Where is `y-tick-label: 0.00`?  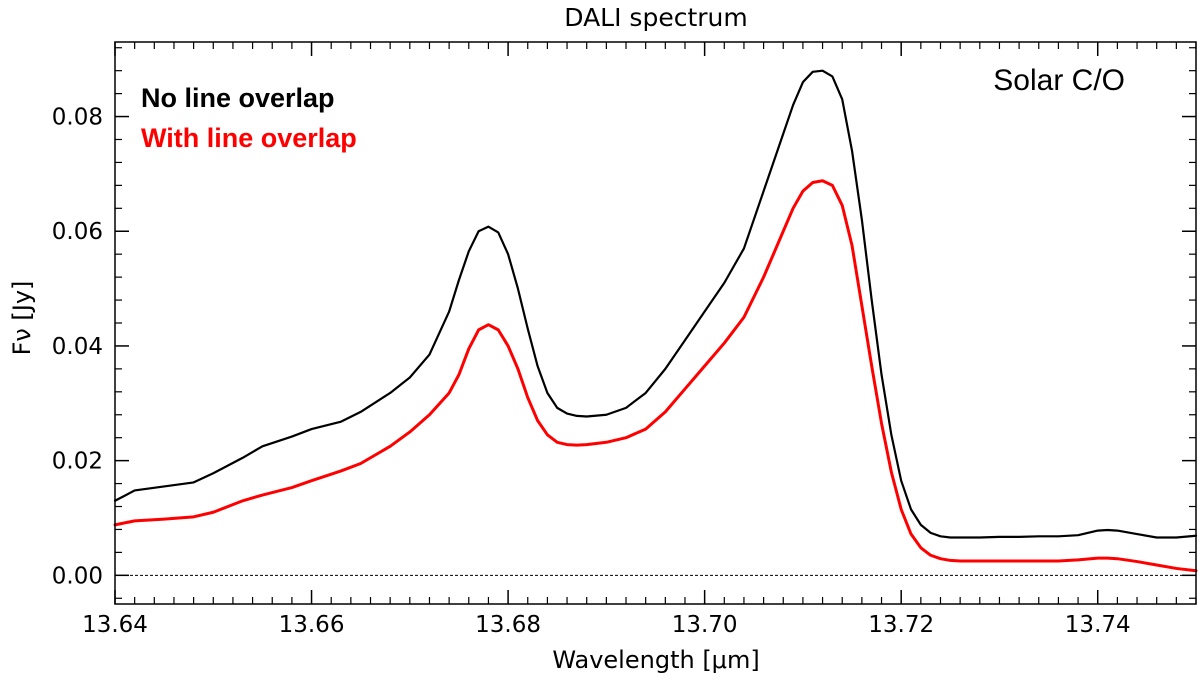 y-tick-label: 0.00 is located at coordinates (77, 576).